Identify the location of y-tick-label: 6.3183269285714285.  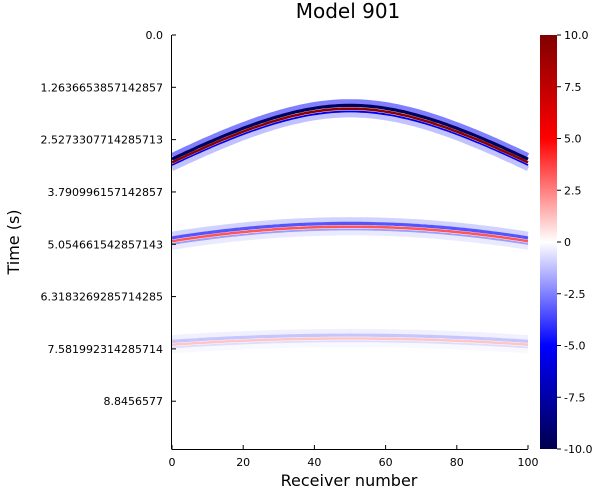
(102, 297).